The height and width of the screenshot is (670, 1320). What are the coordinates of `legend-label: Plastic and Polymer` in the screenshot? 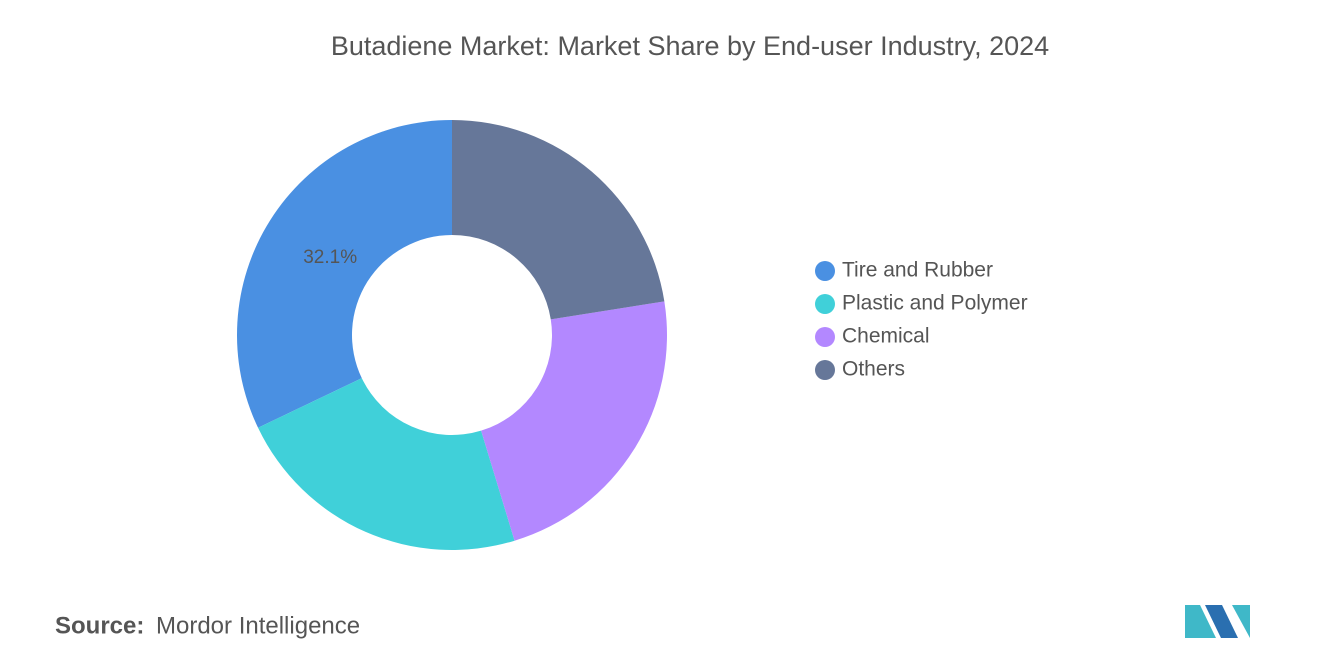 It's located at (935, 303).